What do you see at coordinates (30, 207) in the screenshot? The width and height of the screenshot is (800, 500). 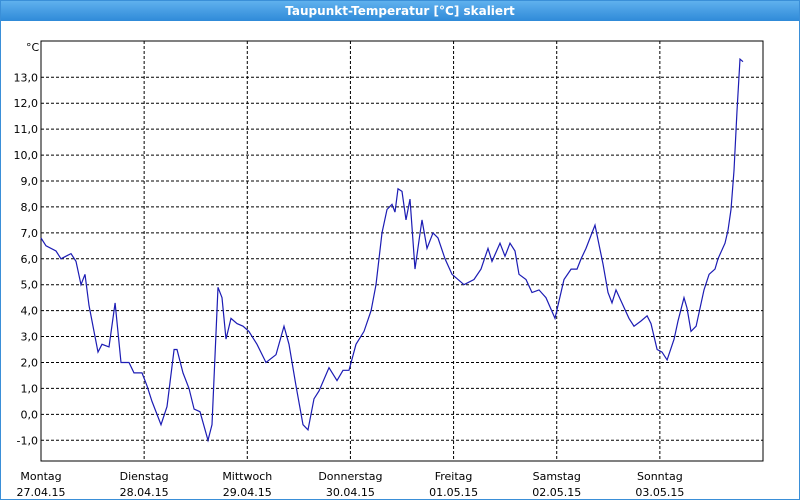 I see `y-tick-label: 8,0` at bounding box center [30, 207].